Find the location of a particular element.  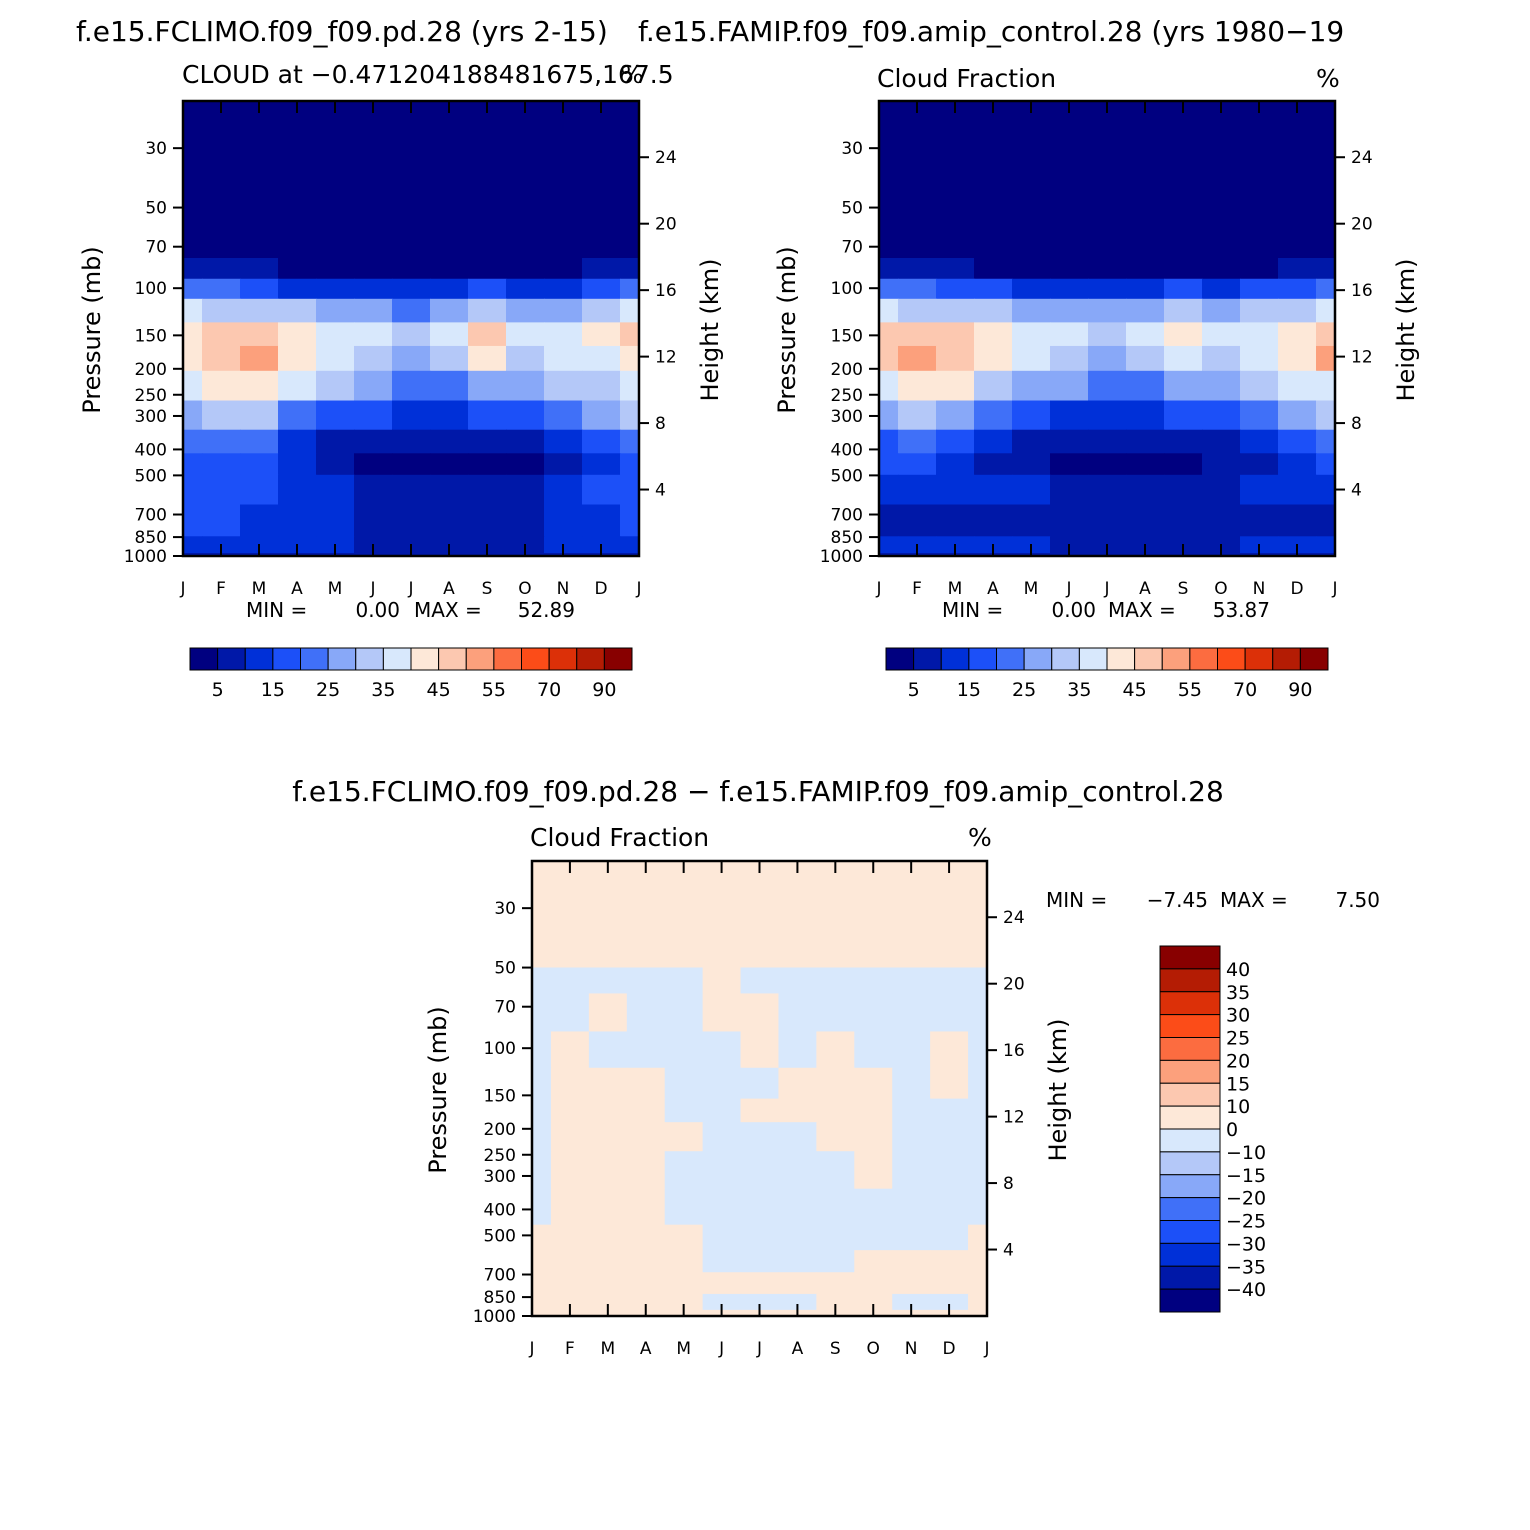

colorbar-label: 0 is located at coordinates (1232, 1130).